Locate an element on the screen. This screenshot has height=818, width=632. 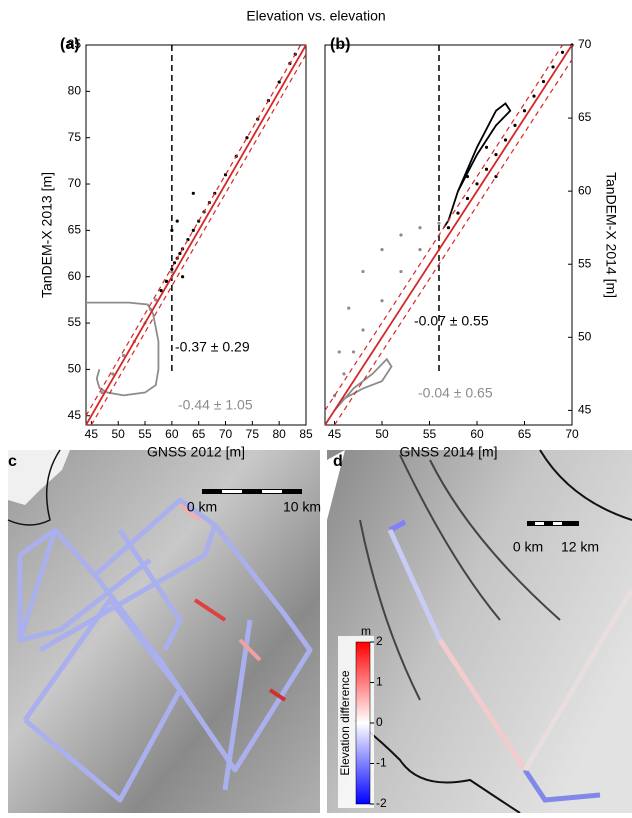
y-axis-label: TanDEM-X 2014 [m] is located at coordinates (611, 235).